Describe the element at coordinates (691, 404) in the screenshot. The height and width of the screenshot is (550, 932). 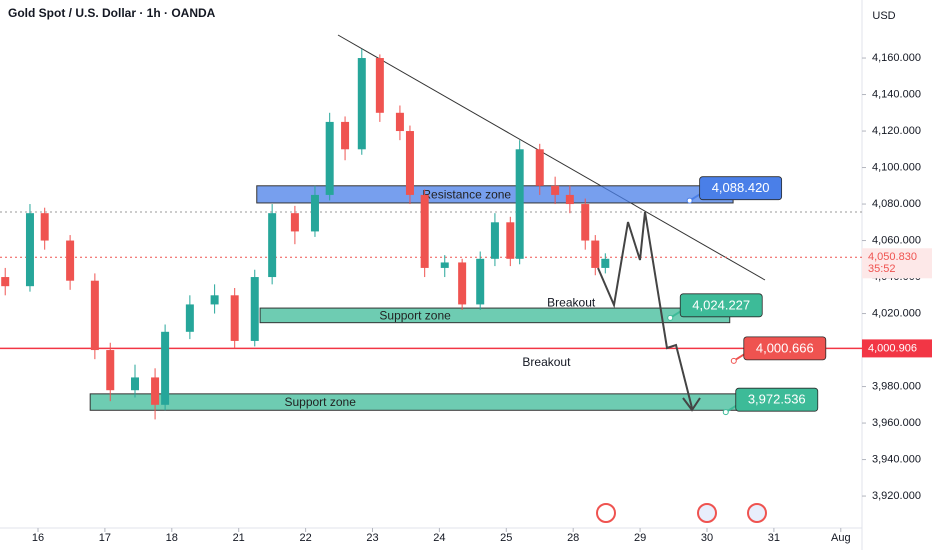
I see `projection-arrow` at that location.